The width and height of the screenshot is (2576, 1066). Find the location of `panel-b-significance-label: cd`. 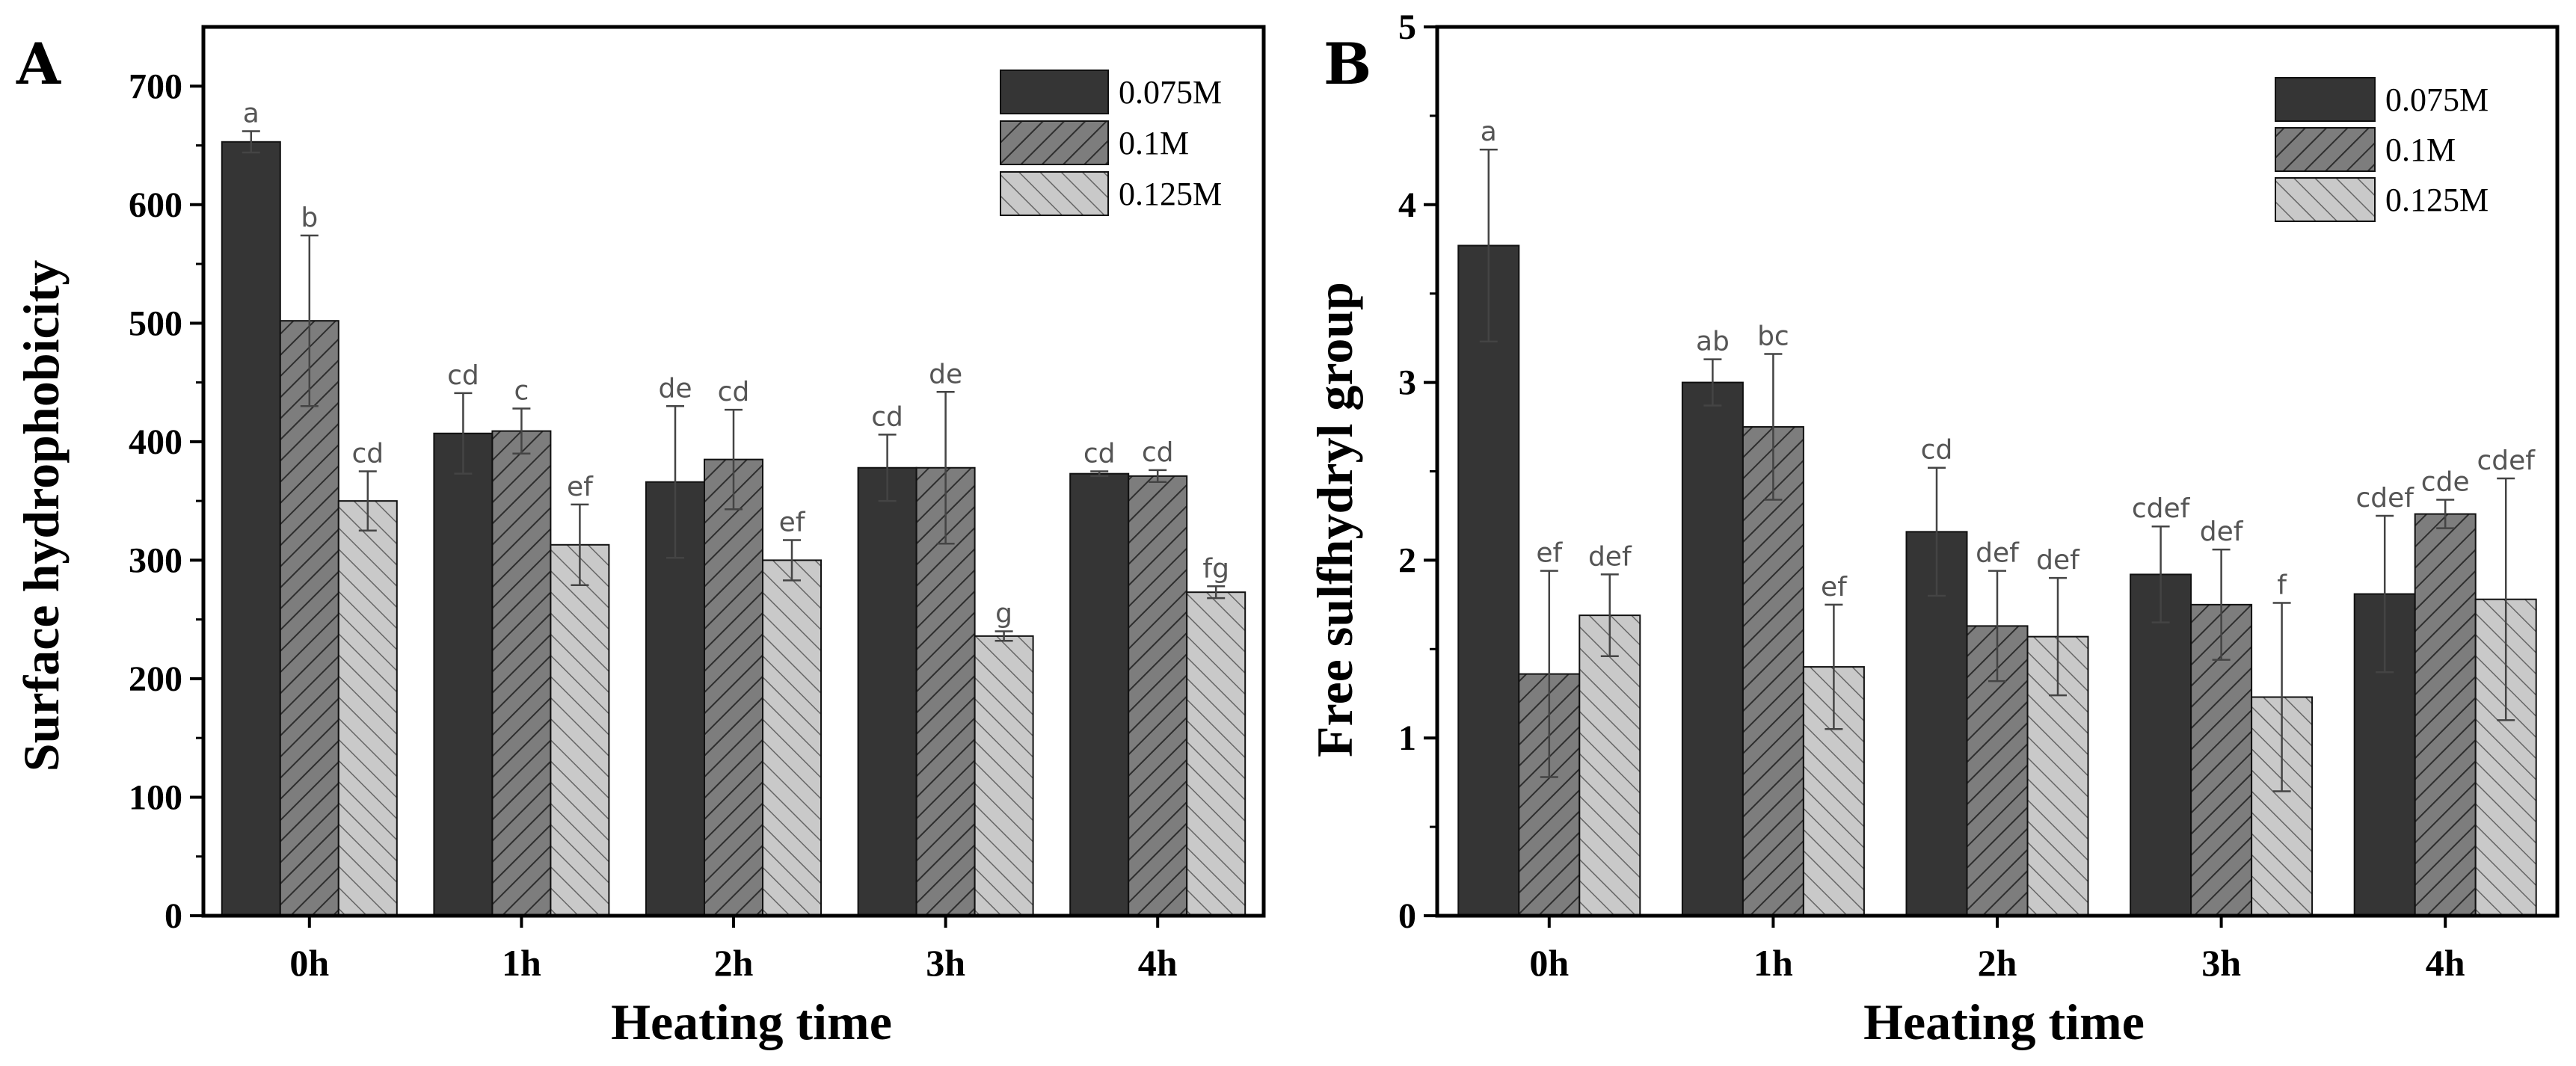

panel-b-significance-label: cd is located at coordinates (1937, 451).